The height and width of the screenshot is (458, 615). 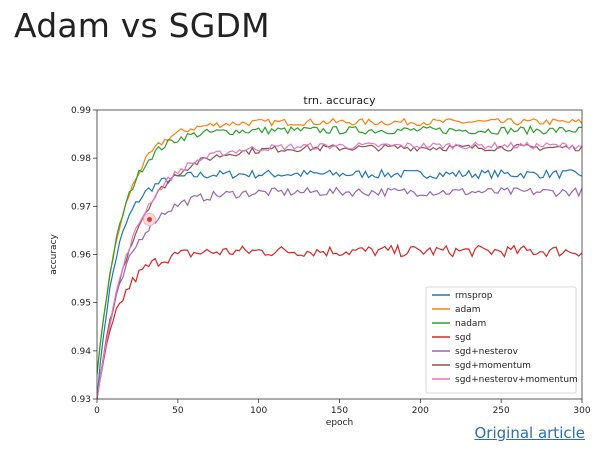 I want to click on y-tick-label: 0.93, so click(x=81, y=400).